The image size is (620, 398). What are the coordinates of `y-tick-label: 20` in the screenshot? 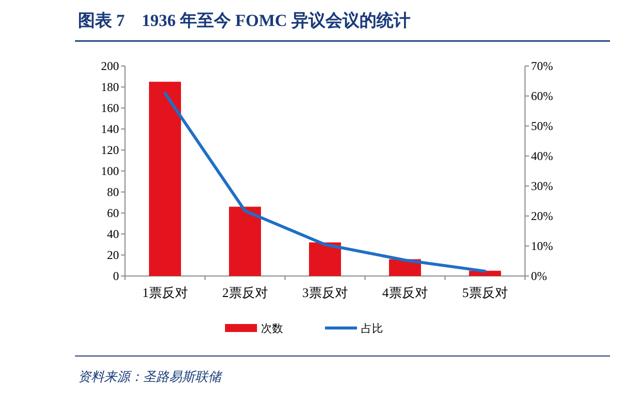 It's located at (113, 255).